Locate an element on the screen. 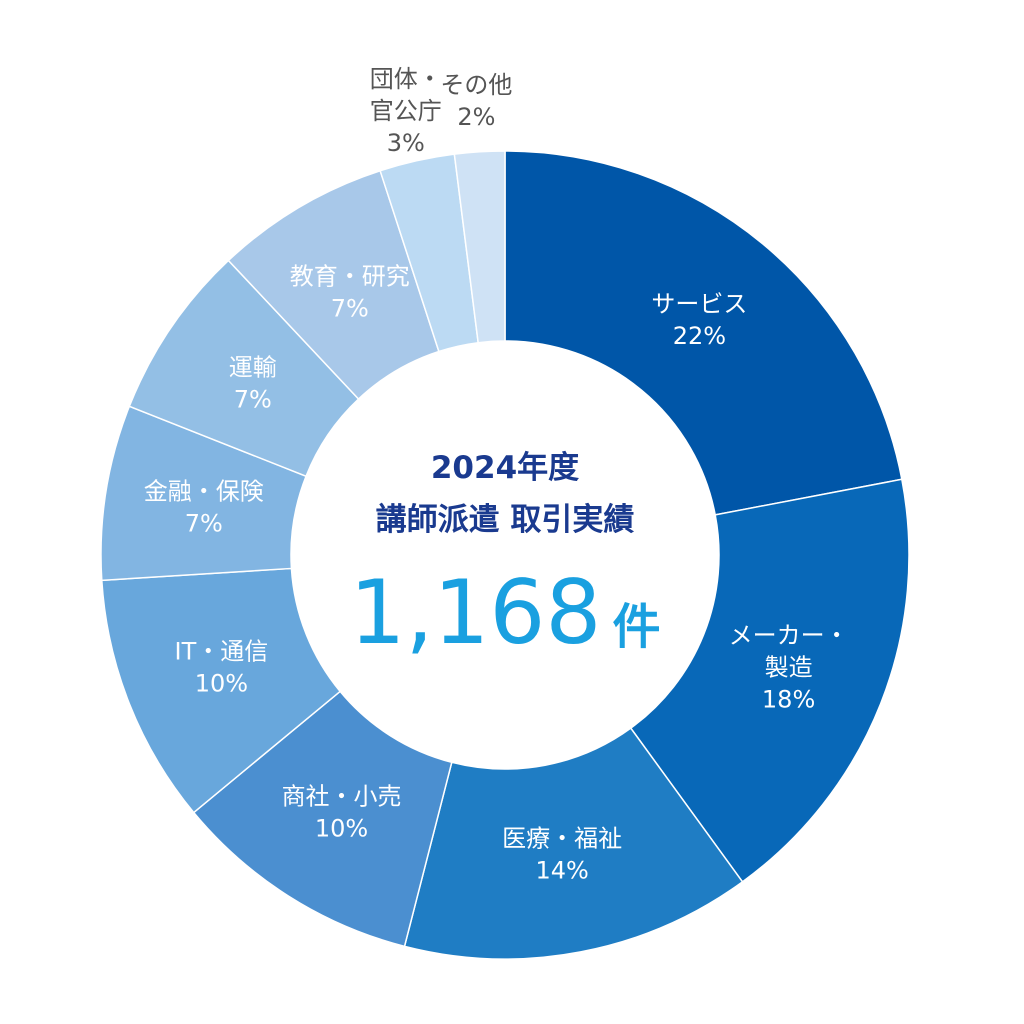 This screenshot has height=1024, width=1024. slice-label-5: IT・通信 10% is located at coordinates (222, 667).